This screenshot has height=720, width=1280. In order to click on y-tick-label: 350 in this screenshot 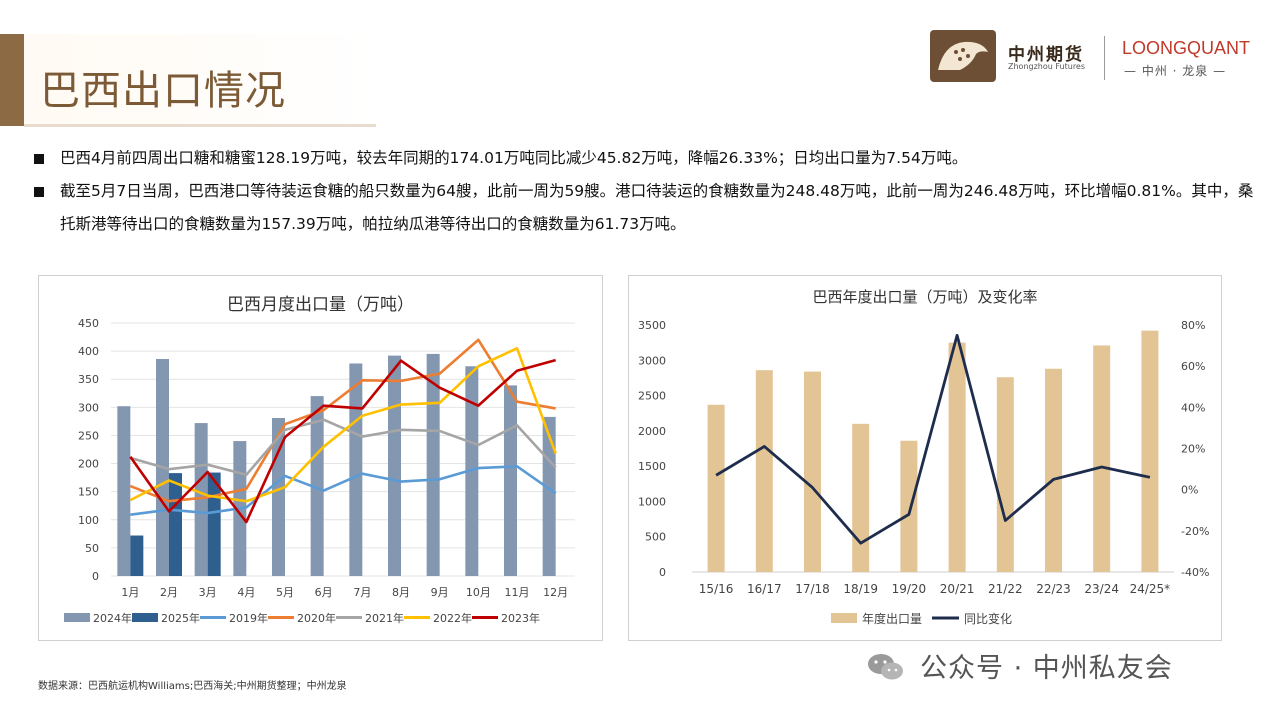, I will do `click(88, 379)`.